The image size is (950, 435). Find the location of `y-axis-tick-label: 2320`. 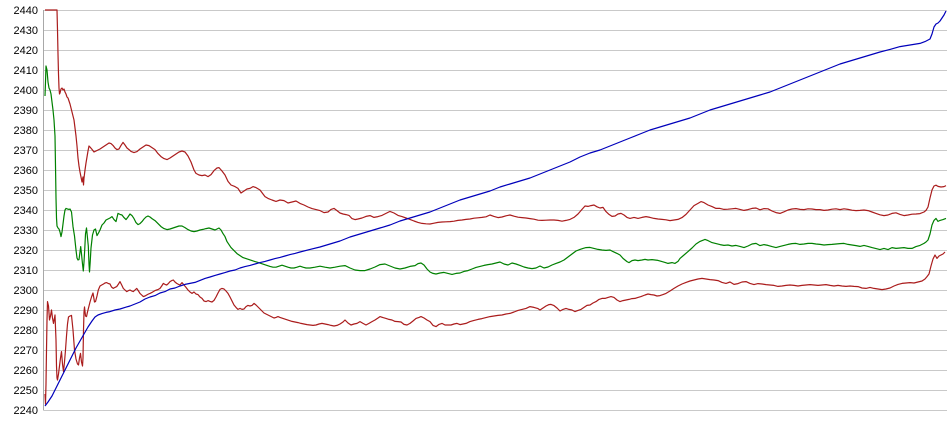

y-axis-tick-label: 2320 is located at coordinates (26, 251).